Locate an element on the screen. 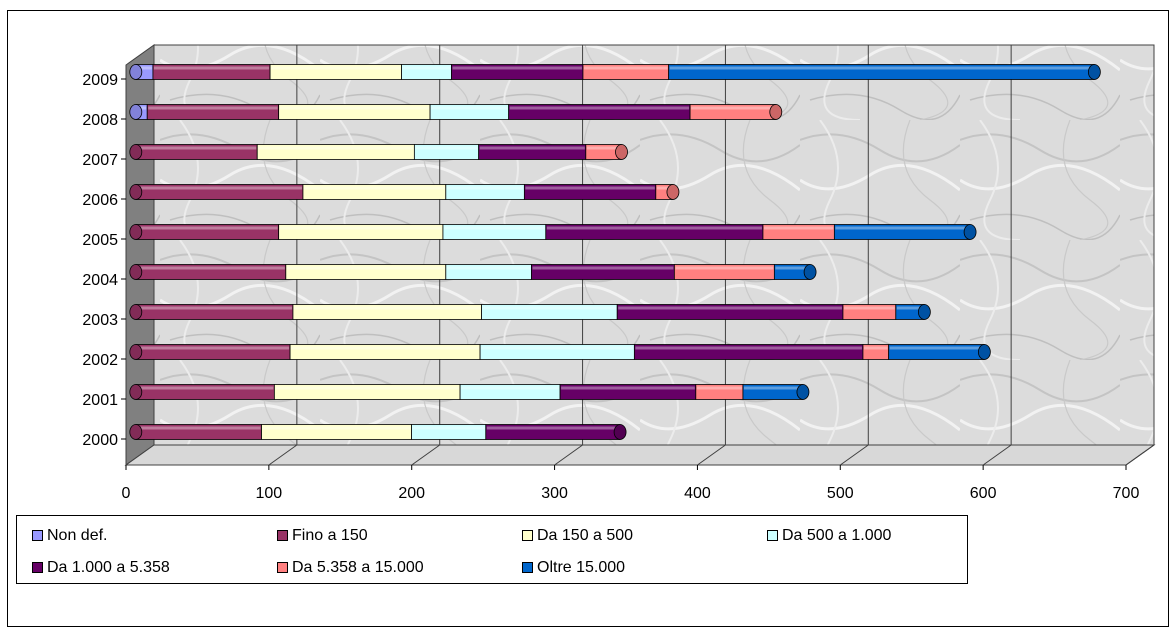 The image size is (1176, 633). y-tick-label: 2004 is located at coordinates (100, 280).